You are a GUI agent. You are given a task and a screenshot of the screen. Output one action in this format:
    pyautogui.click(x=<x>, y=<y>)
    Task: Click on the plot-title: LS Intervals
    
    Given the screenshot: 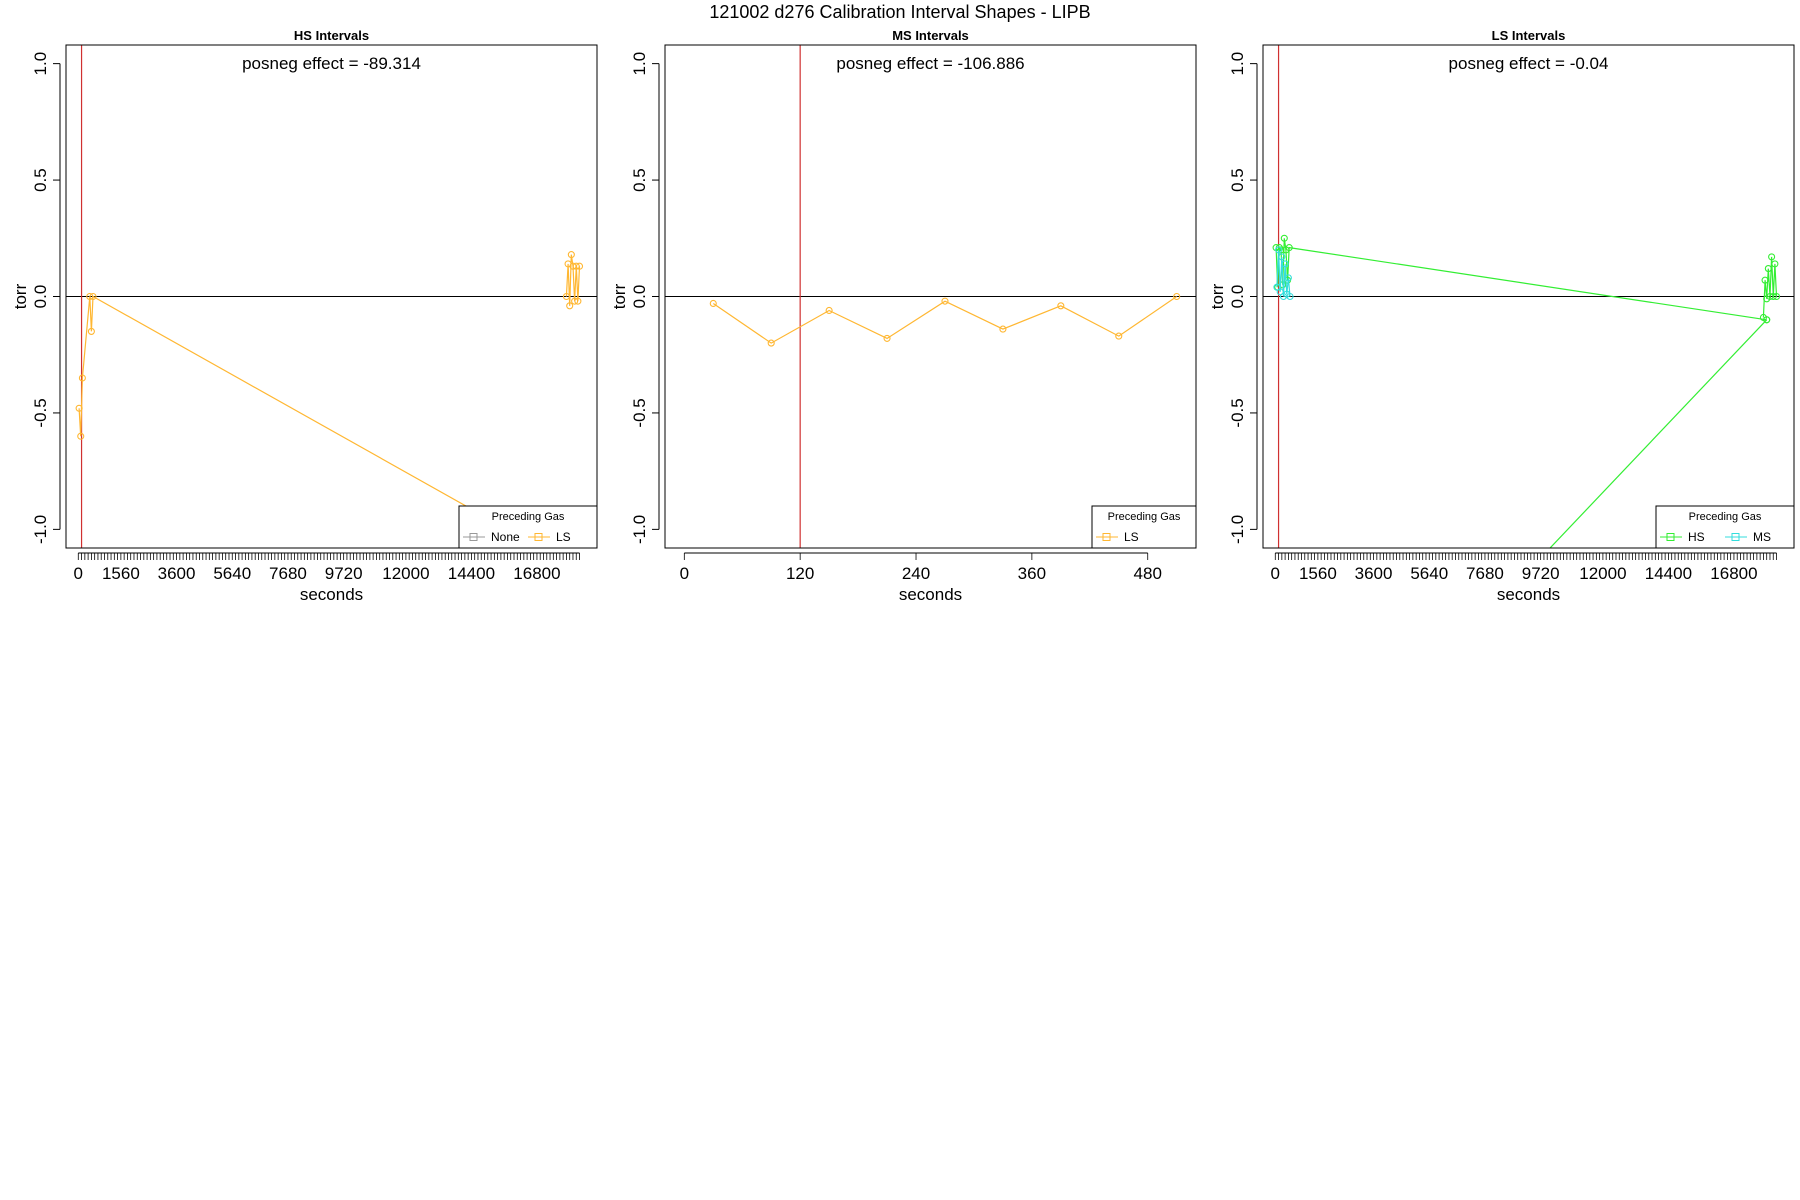 What is the action you would take?
    pyautogui.click(x=1529, y=35)
    